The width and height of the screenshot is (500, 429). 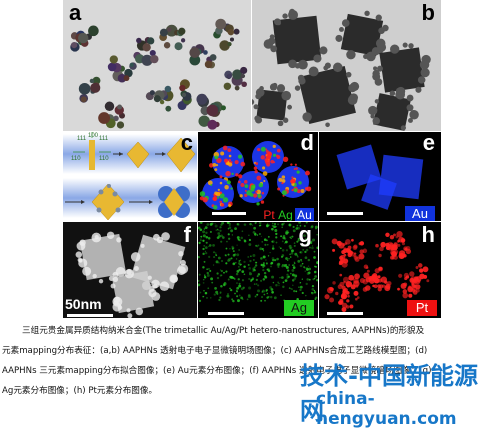 I want to click on panel-g-label: g, so click(x=305, y=234).